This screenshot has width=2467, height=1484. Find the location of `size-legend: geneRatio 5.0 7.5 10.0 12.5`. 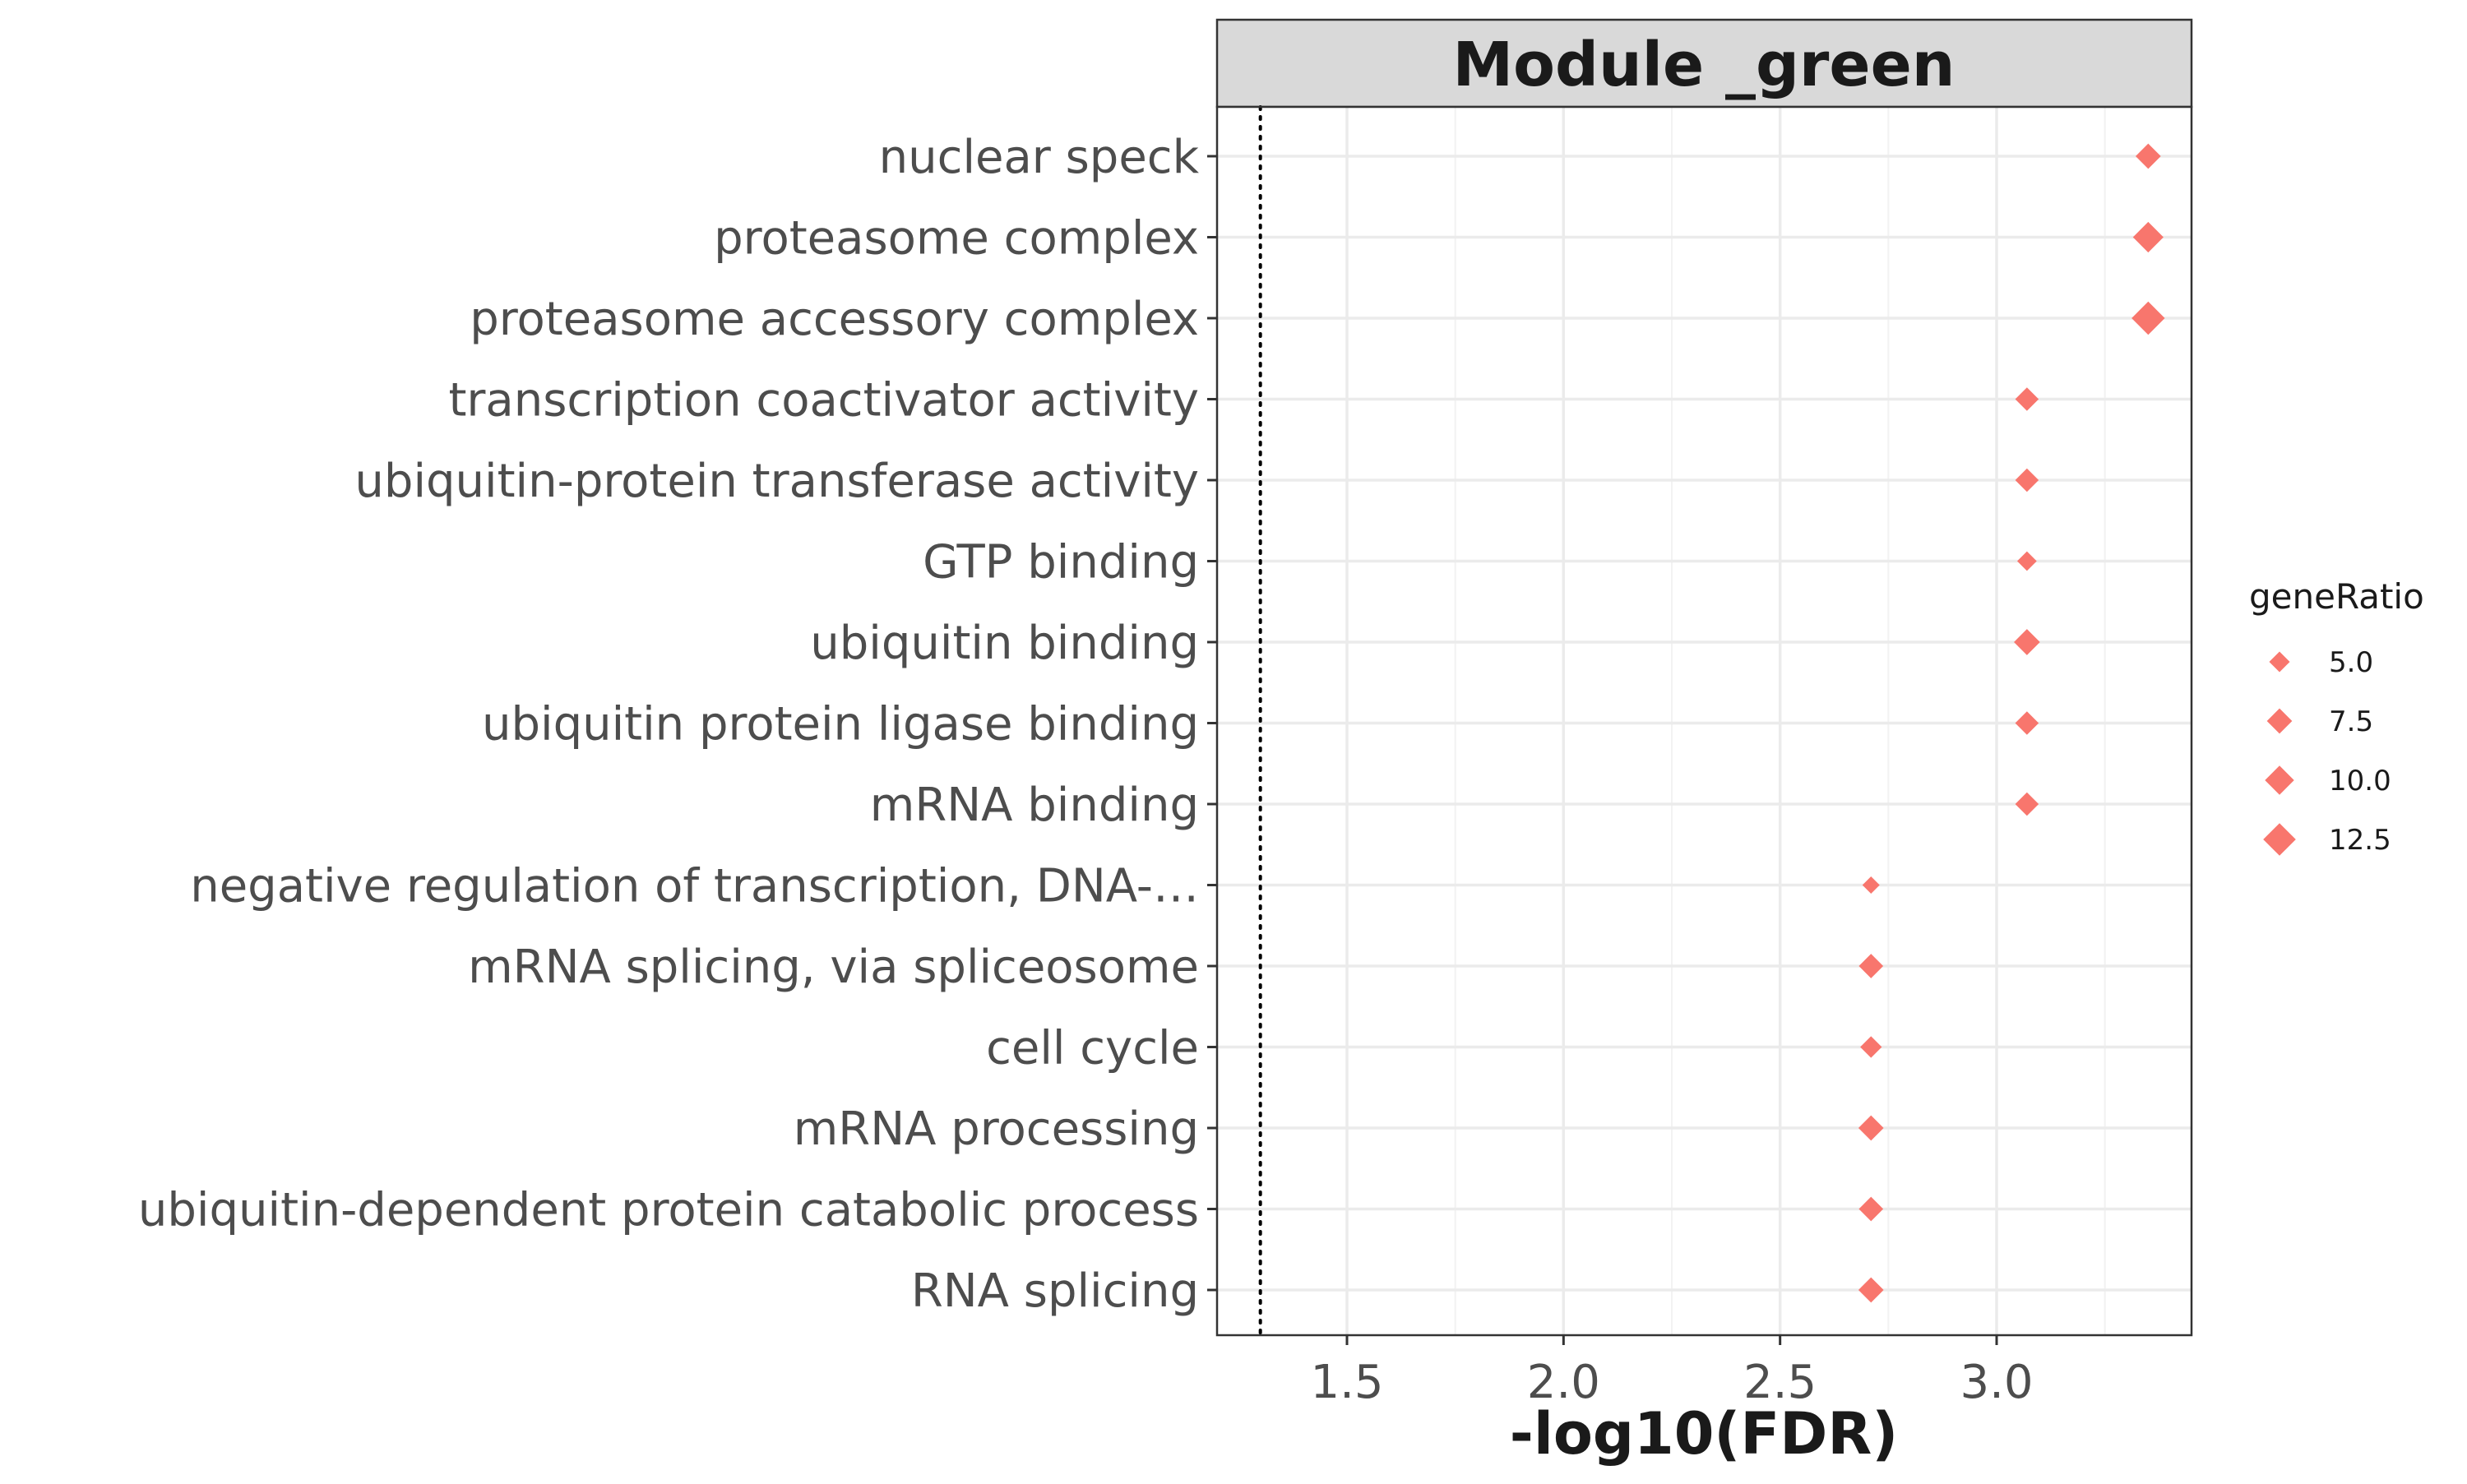

size-legend: geneRatio 5.0 7.5 10.0 12.5 is located at coordinates (2336, 716).